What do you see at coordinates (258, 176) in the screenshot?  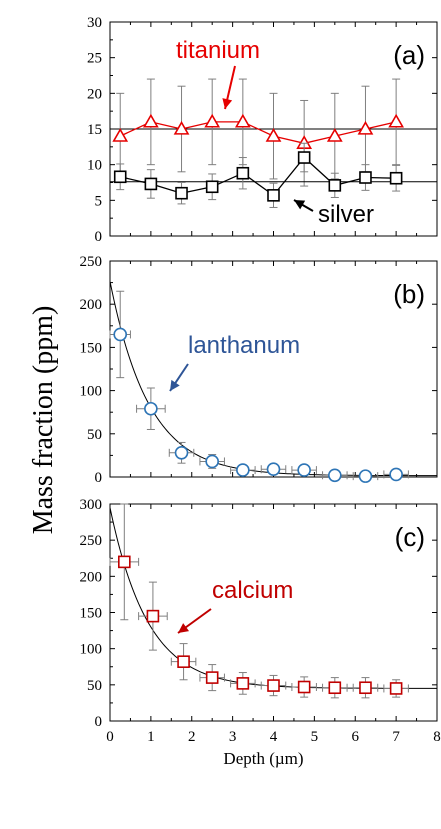 I see `series-line-silver` at bounding box center [258, 176].